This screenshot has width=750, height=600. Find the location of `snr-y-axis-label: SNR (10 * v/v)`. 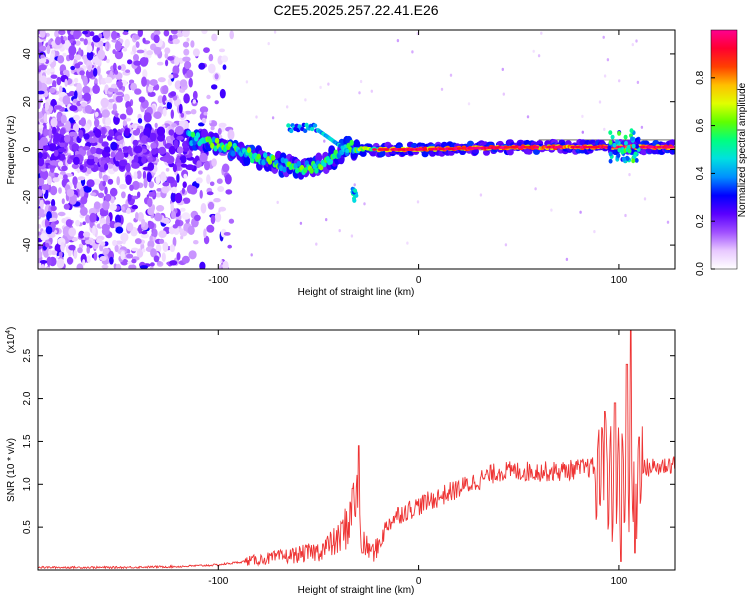

snr-y-axis-label: SNR (10 * v/v) is located at coordinates (11, 470).